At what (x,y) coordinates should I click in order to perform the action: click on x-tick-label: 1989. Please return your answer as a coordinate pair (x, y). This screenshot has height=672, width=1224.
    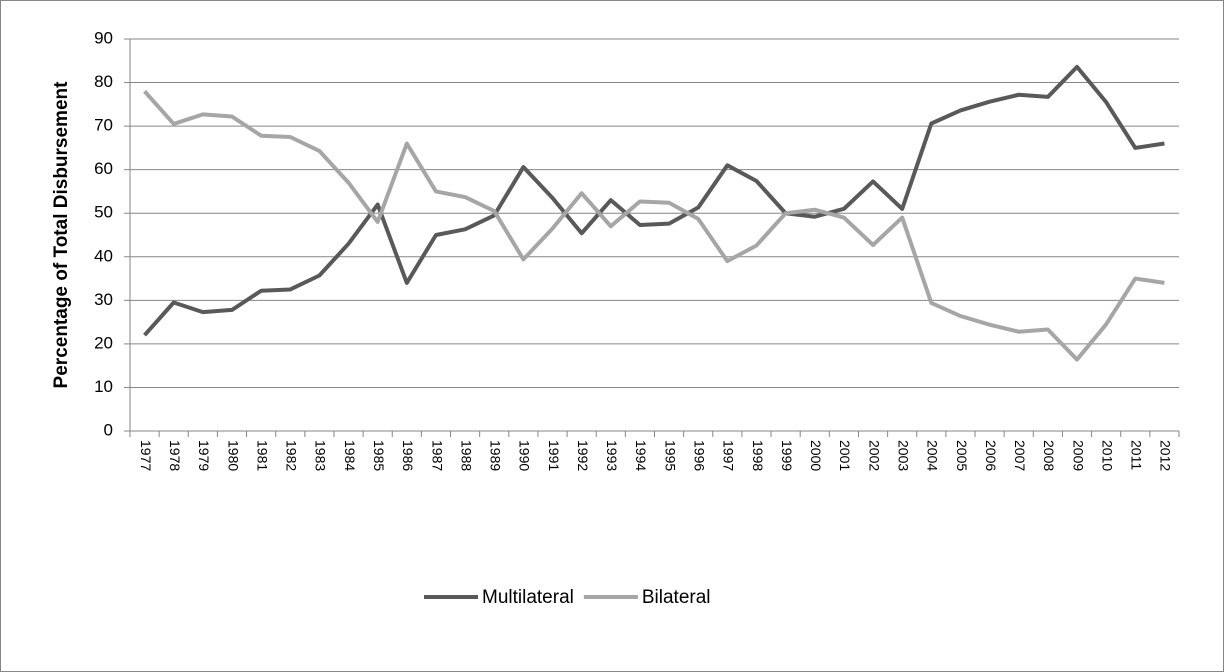
    Looking at the image, I should click on (496, 455).